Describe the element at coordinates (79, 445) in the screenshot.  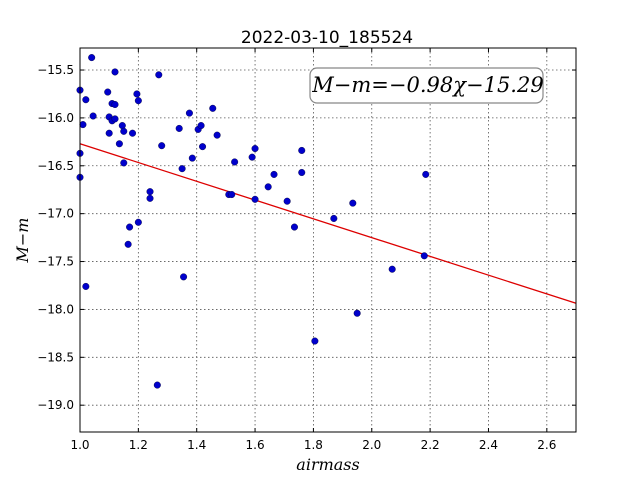
I see `x-tick-label: 1.0` at that location.